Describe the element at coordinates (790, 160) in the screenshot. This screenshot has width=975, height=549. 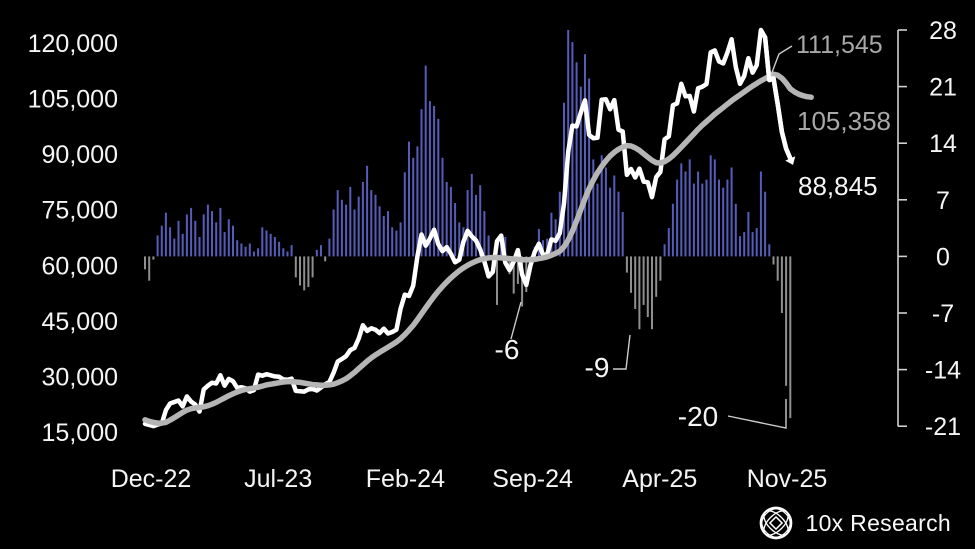
I see `price-line-arrowhead` at that location.